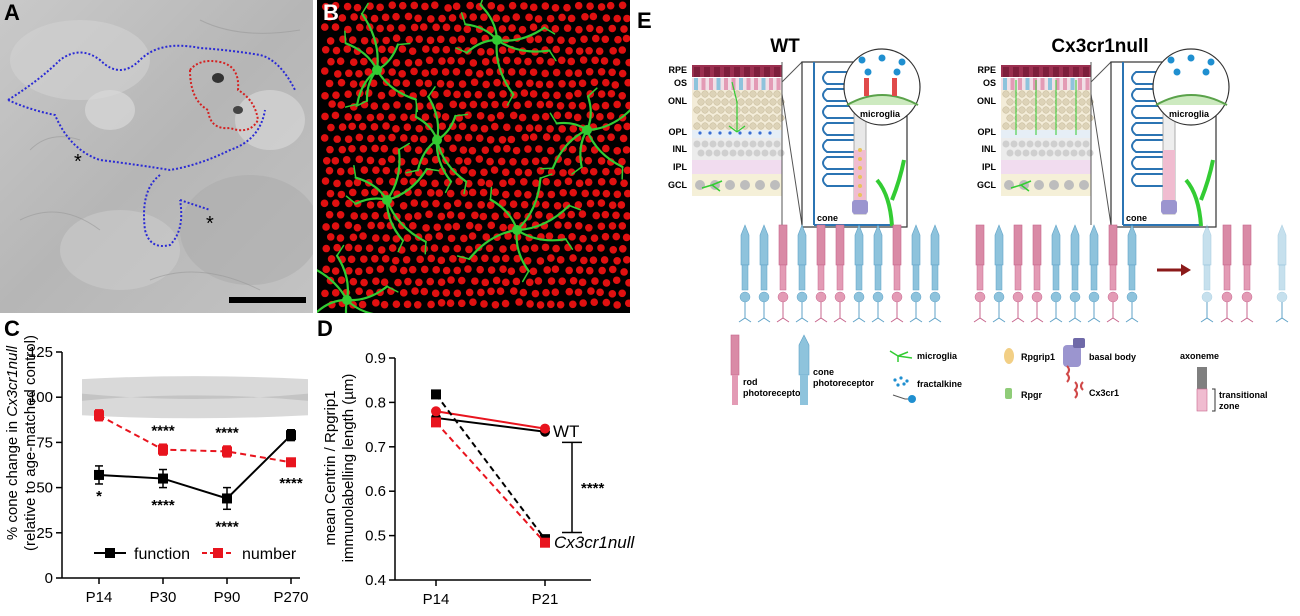  Describe the element at coordinates (1202, 378) in the screenshot. I see `legend-axoneme-icon` at that location.